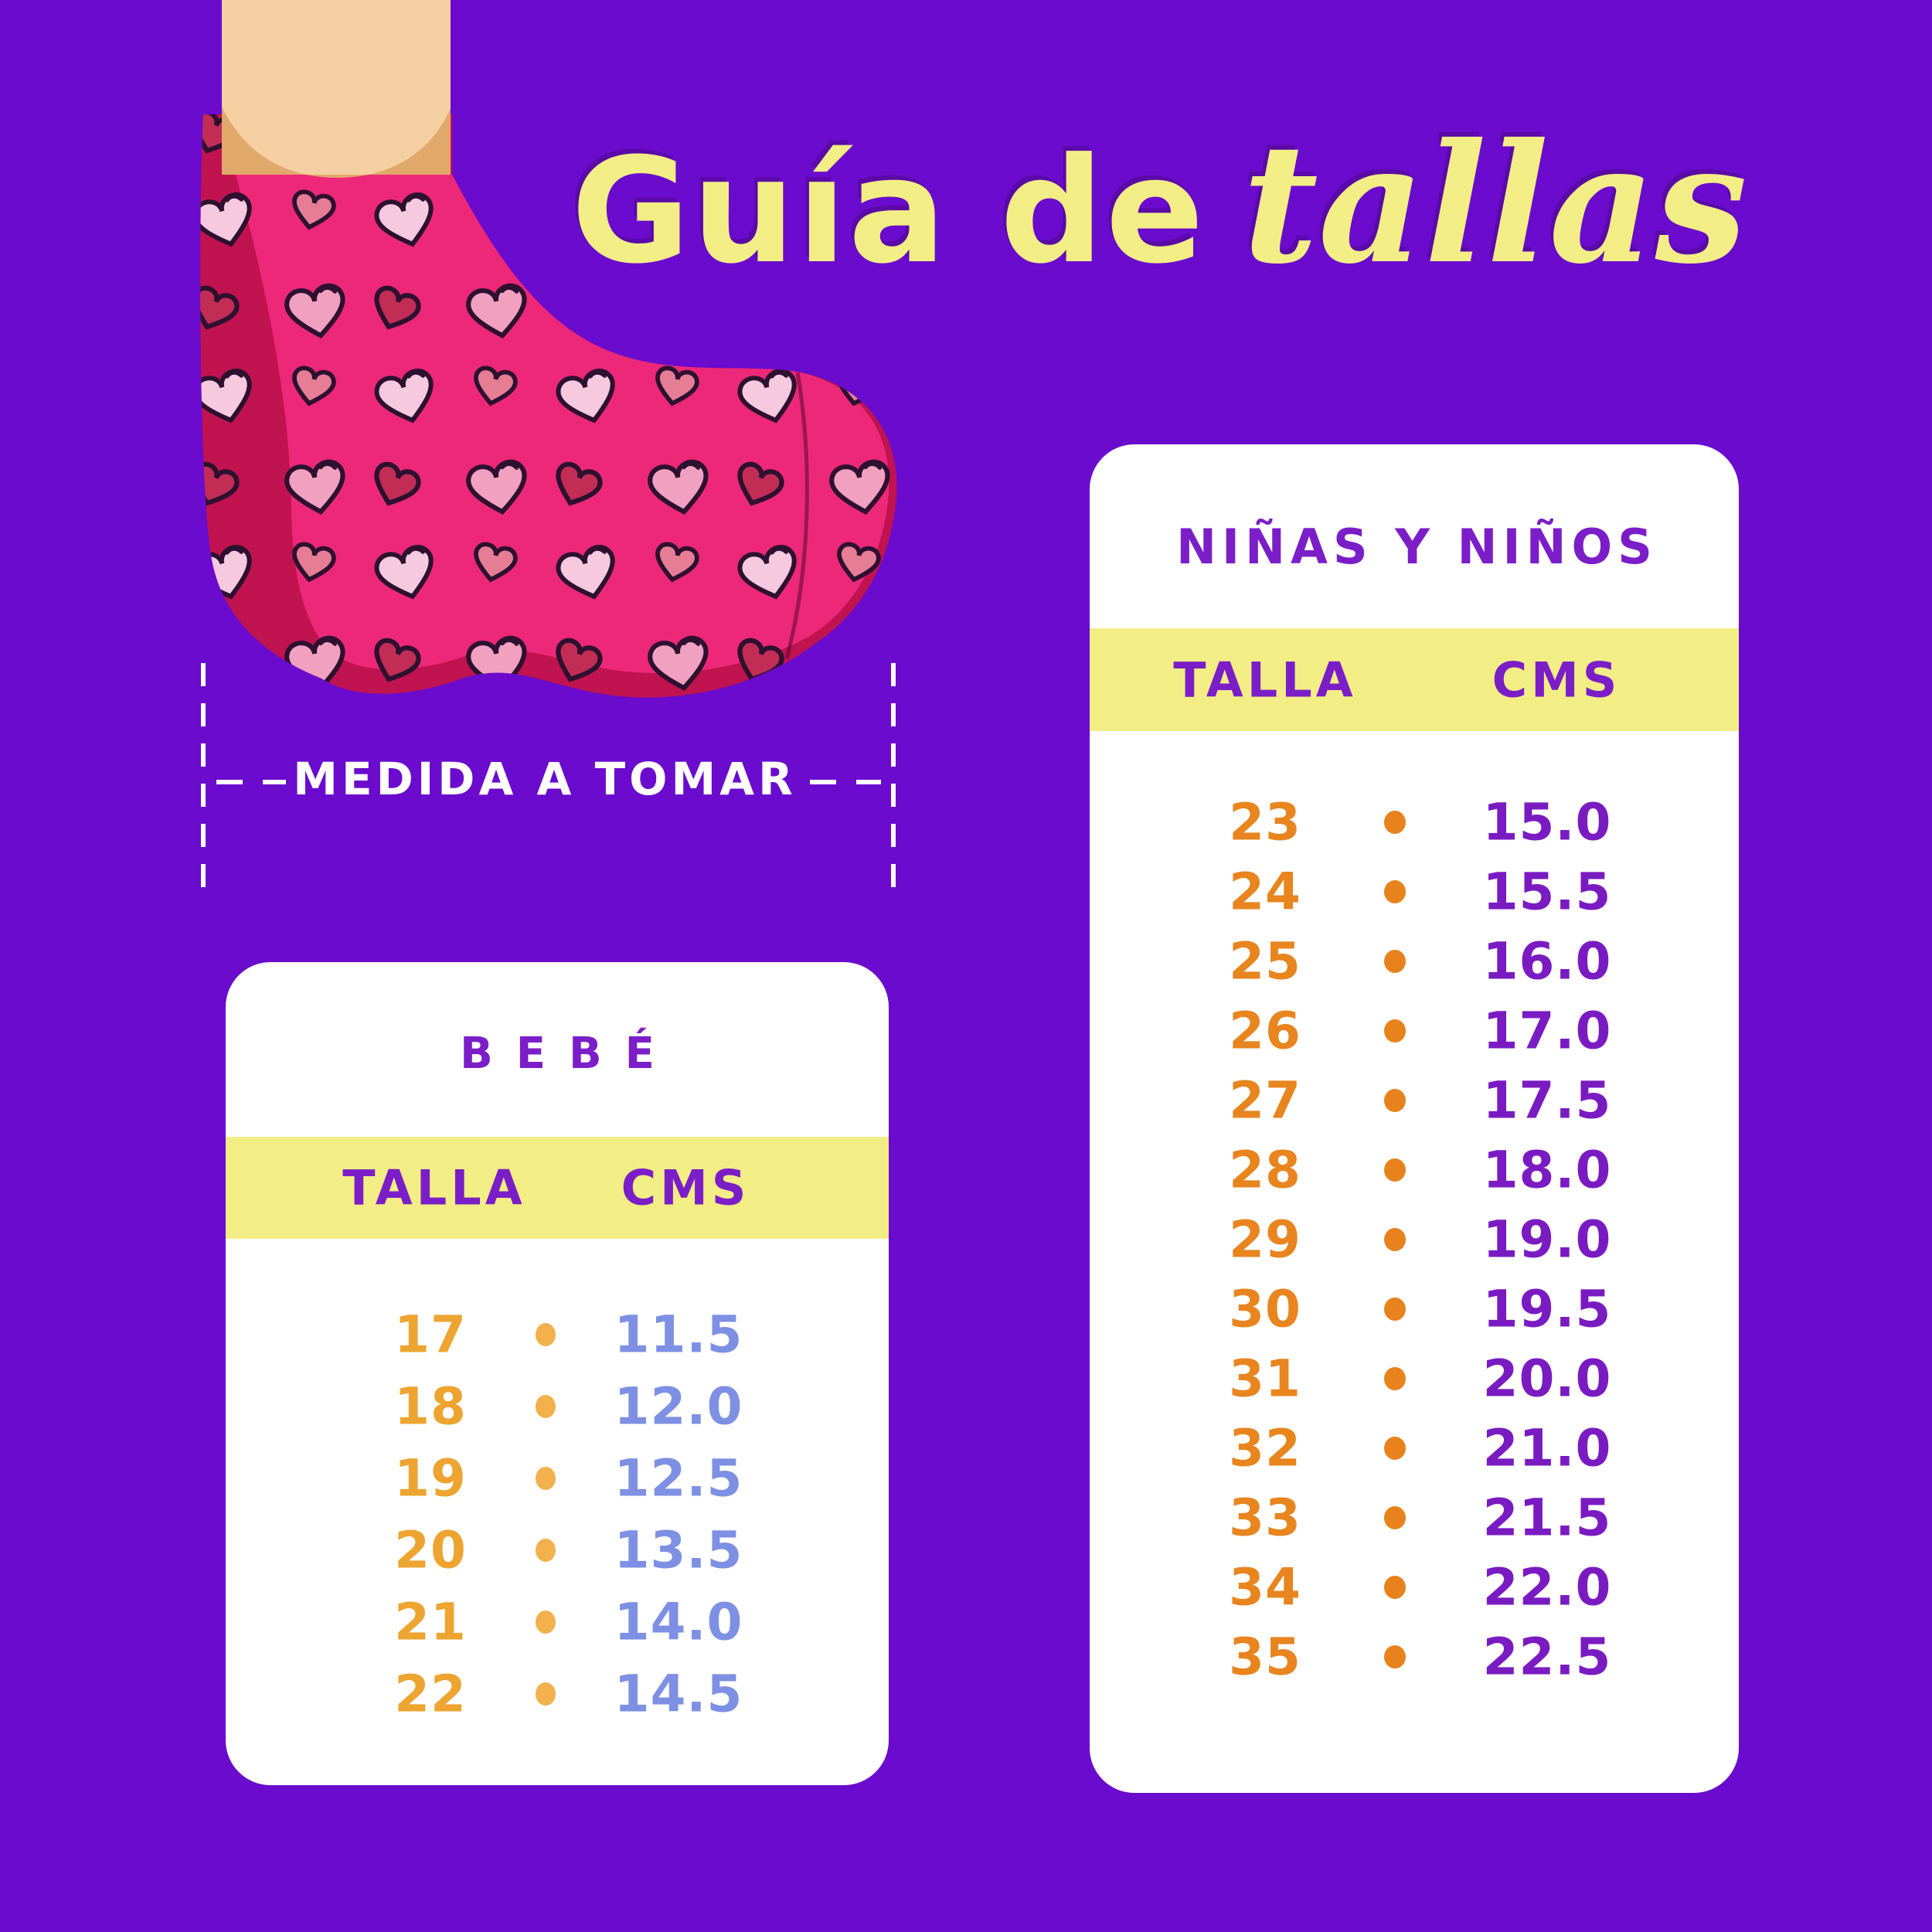 The image size is (1932, 1932). Describe the element at coordinates (434, 1187) in the screenshot. I see `bebe-header-talla: TALLA` at that location.